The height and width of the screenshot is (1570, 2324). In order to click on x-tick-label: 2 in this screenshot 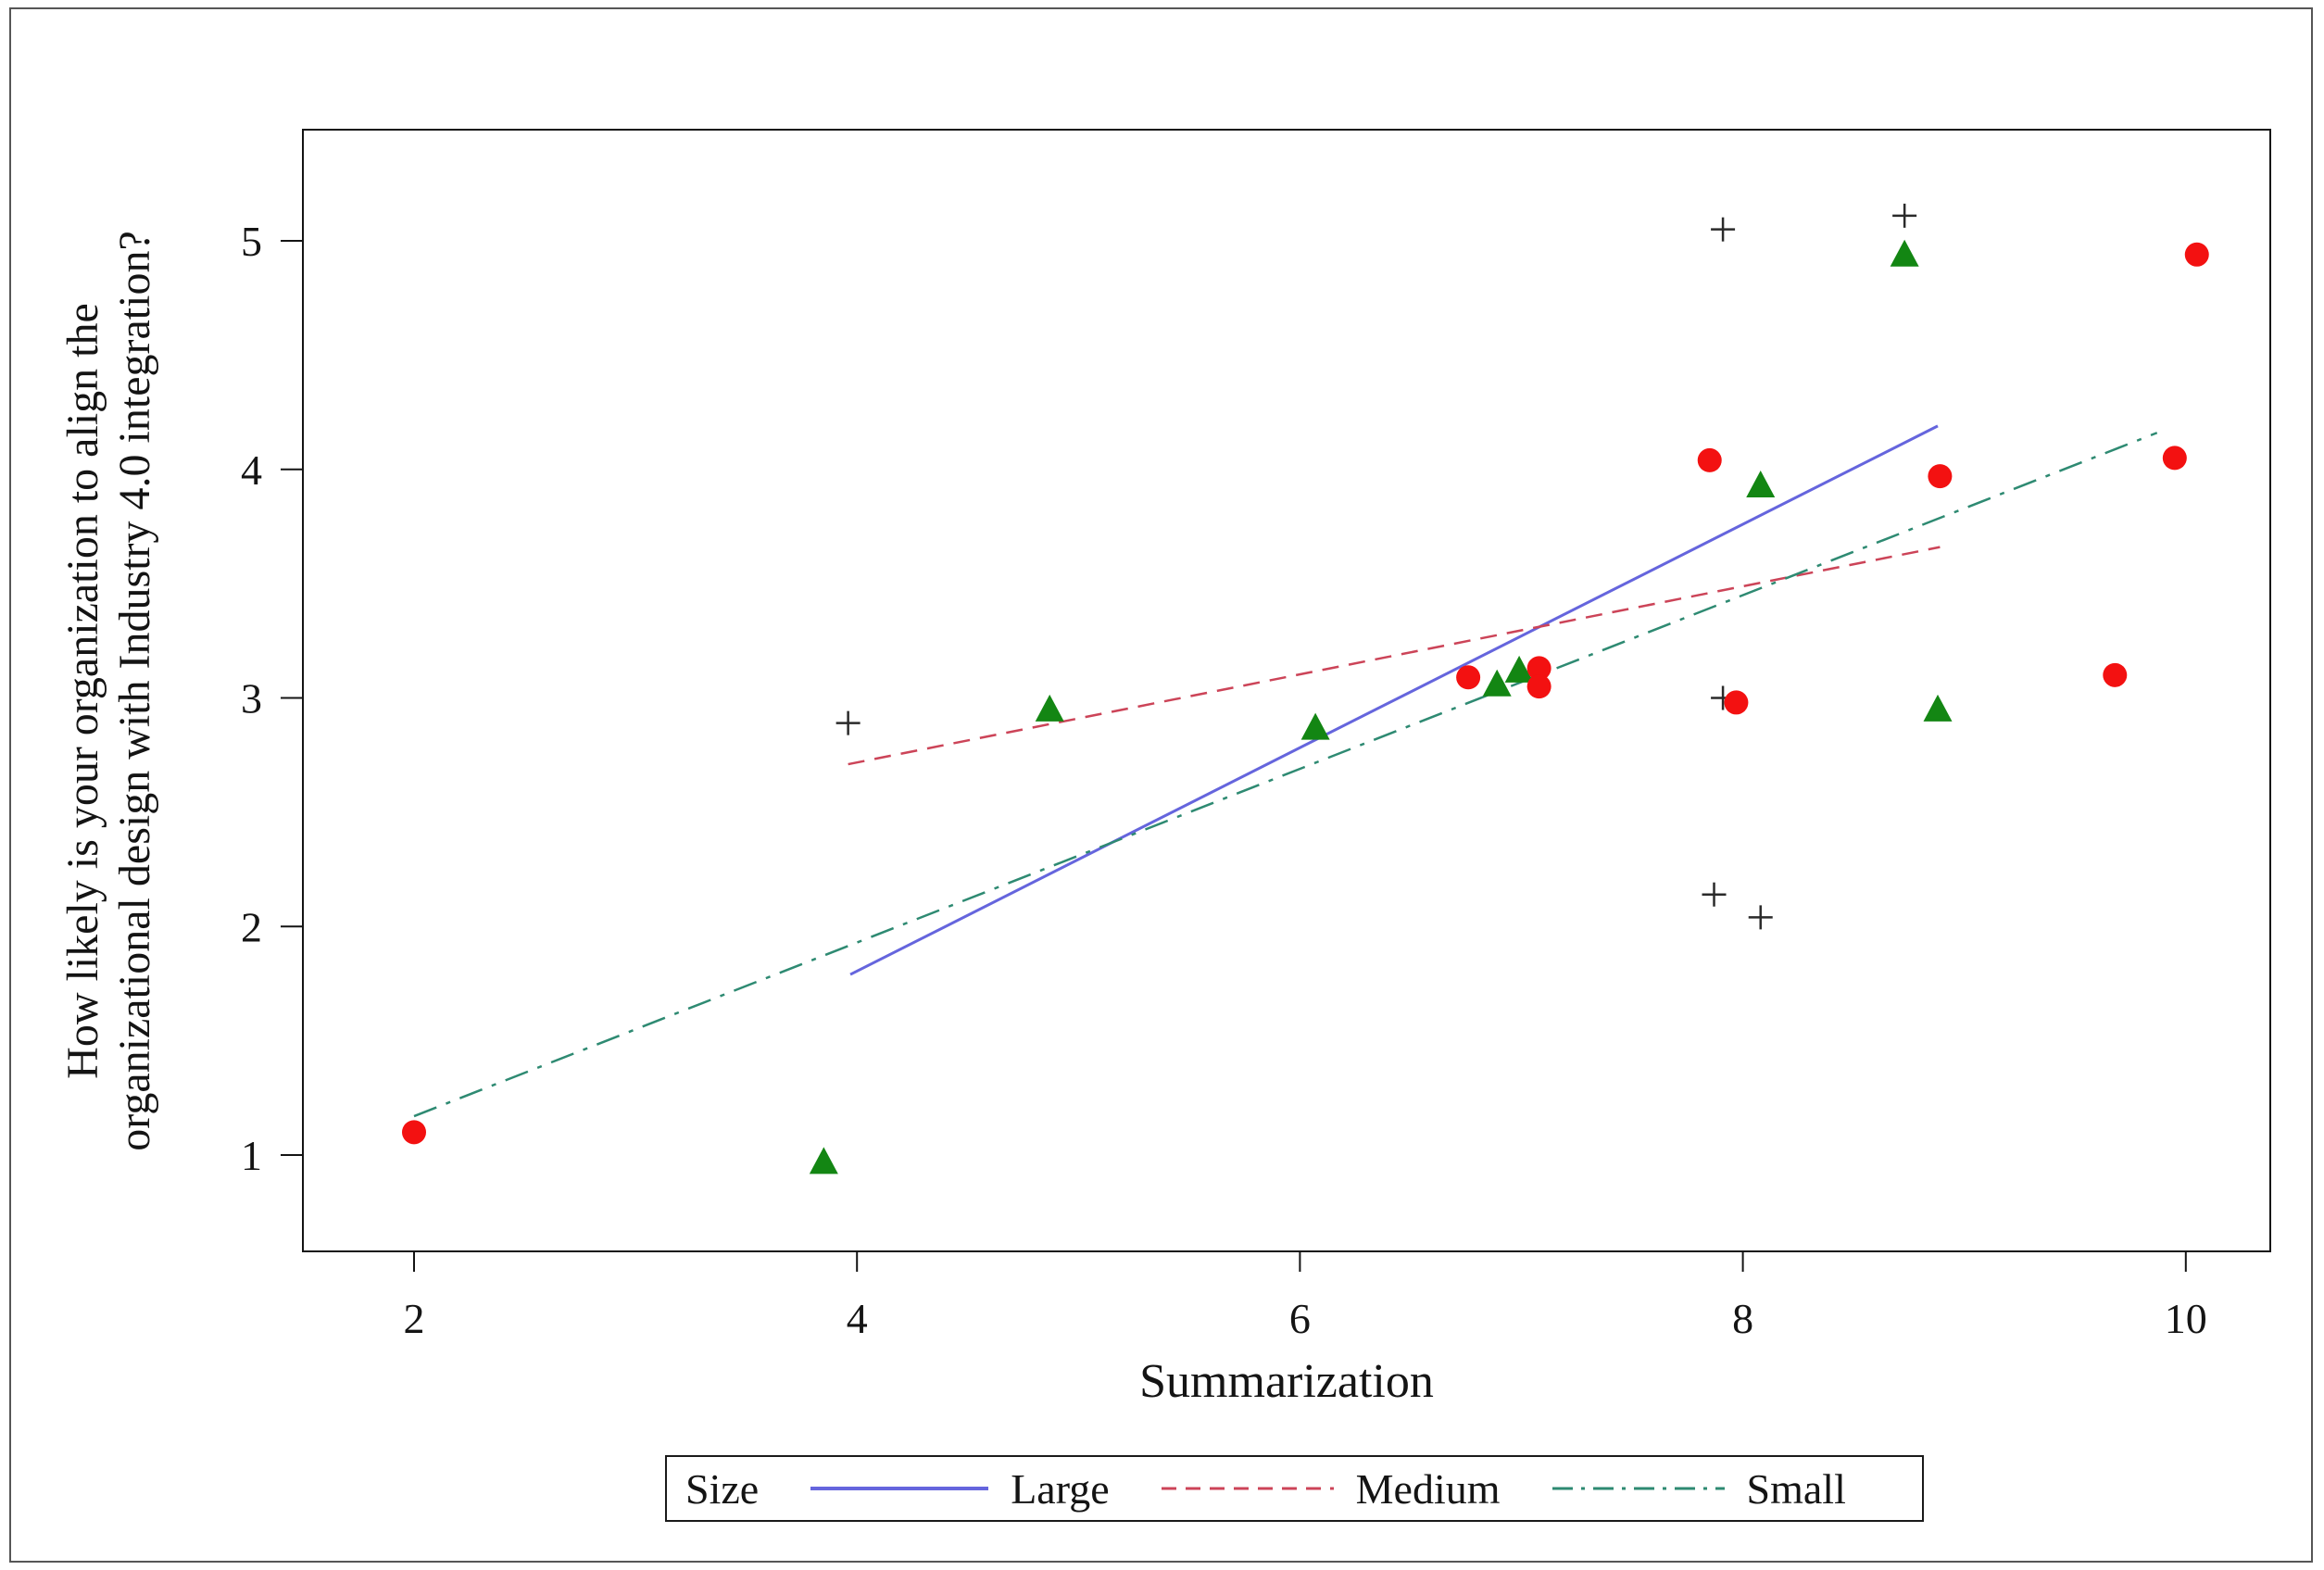, I will do `click(415, 1318)`.